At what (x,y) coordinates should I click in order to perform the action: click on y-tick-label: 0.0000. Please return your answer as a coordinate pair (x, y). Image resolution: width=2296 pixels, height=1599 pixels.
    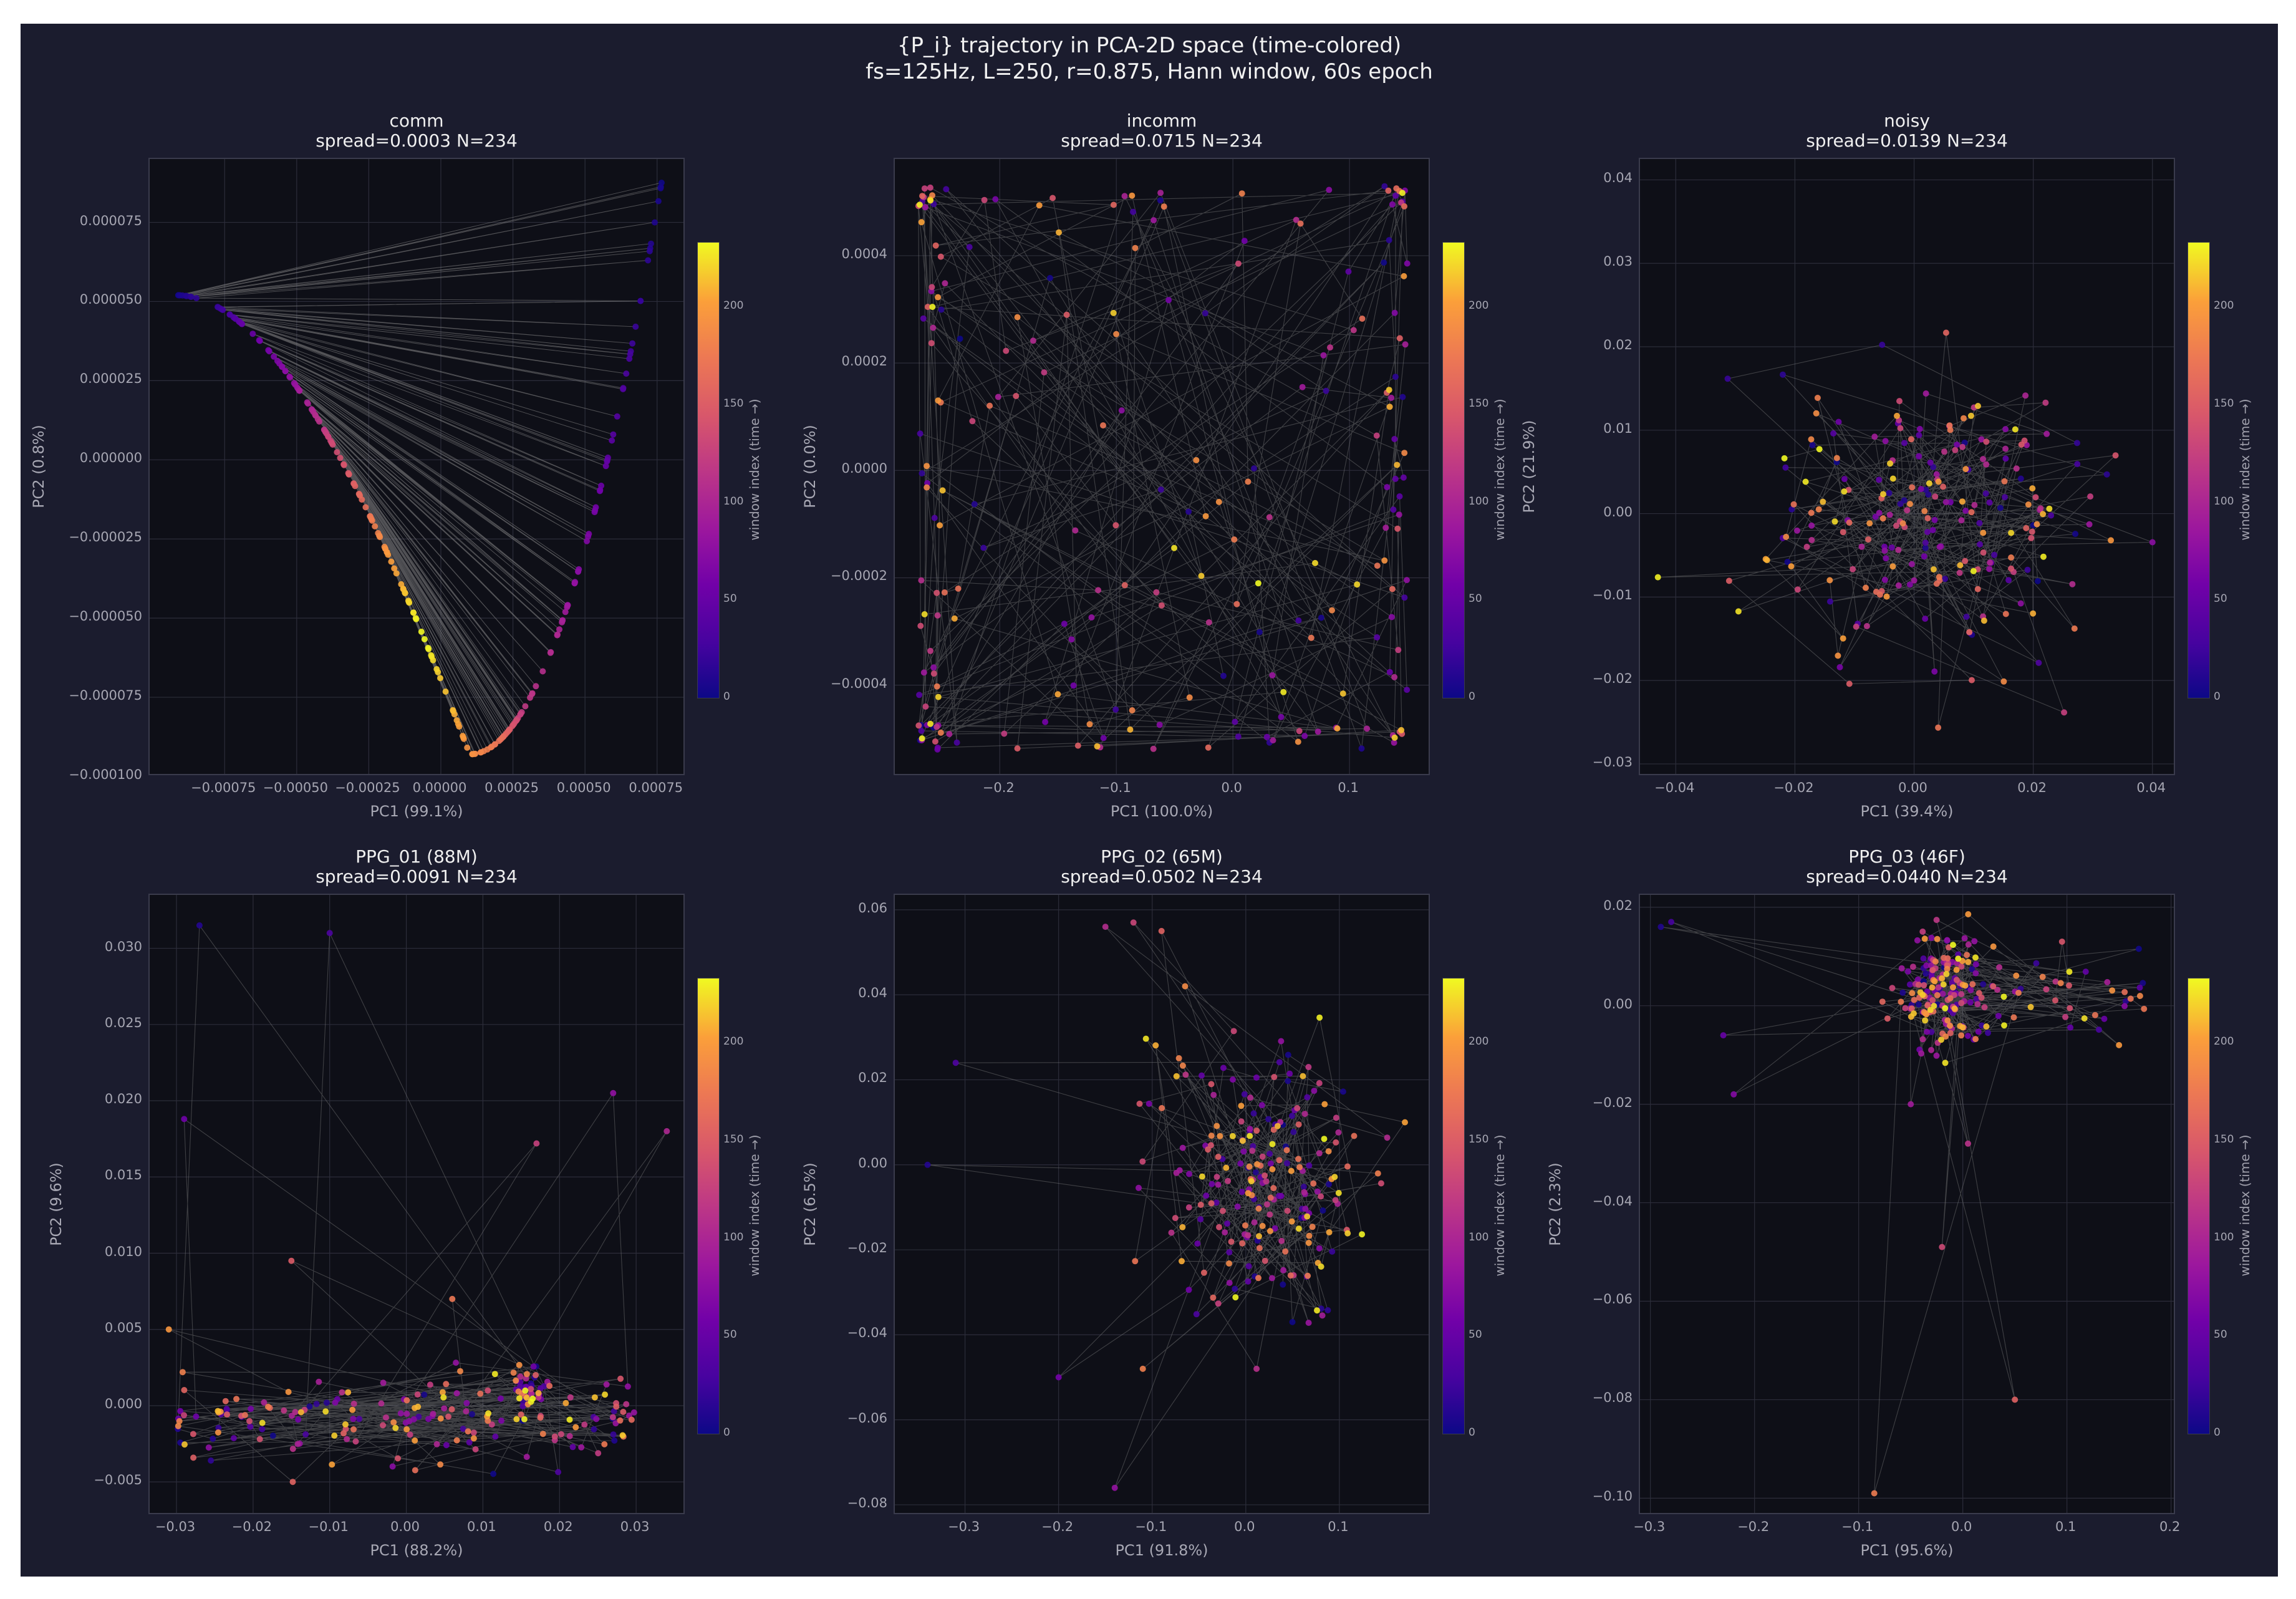
    Looking at the image, I should click on (864, 468).